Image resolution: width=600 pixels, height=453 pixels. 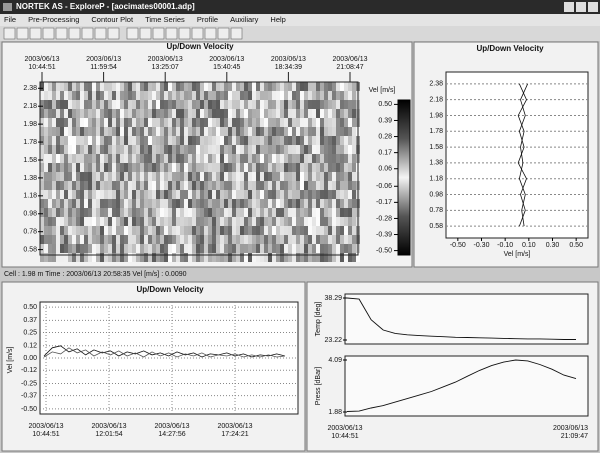 What do you see at coordinates (10, 19) in the screenshot?
I see `menu-item: File` at bounding box center [10, 19].